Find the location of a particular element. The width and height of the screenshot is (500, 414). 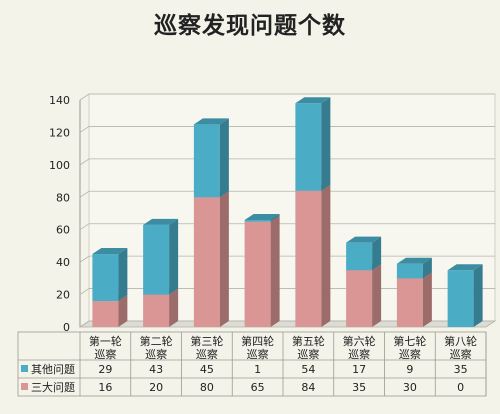

table-value: 1 is located at coordinates (257, 369).